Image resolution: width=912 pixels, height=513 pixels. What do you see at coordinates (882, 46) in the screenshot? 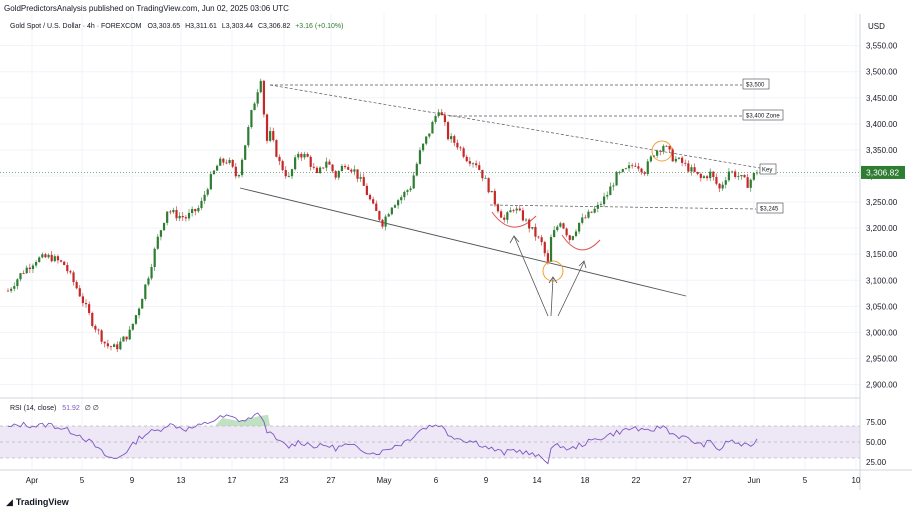
I see `price-tick-label: 3,550.00` at bounding box center [882, 46].